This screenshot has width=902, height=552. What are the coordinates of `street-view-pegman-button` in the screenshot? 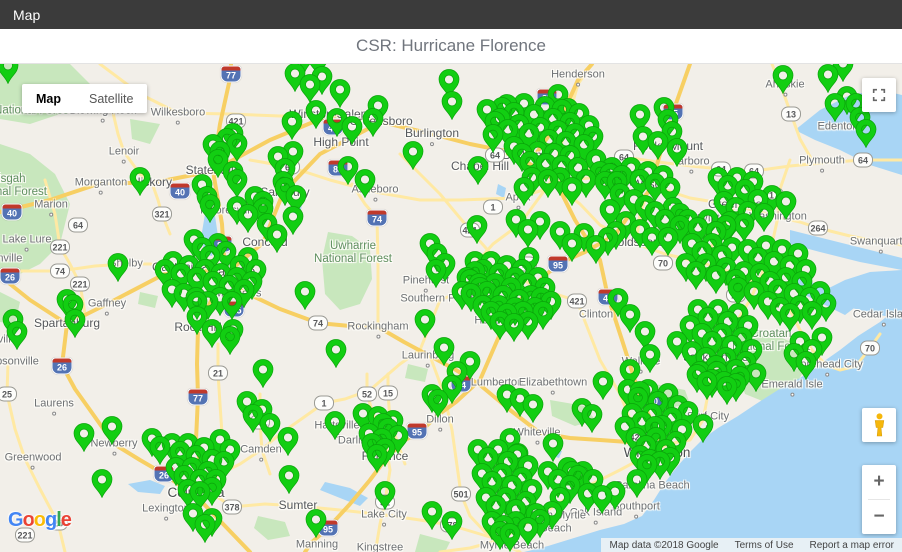 It's located at (879, 425).